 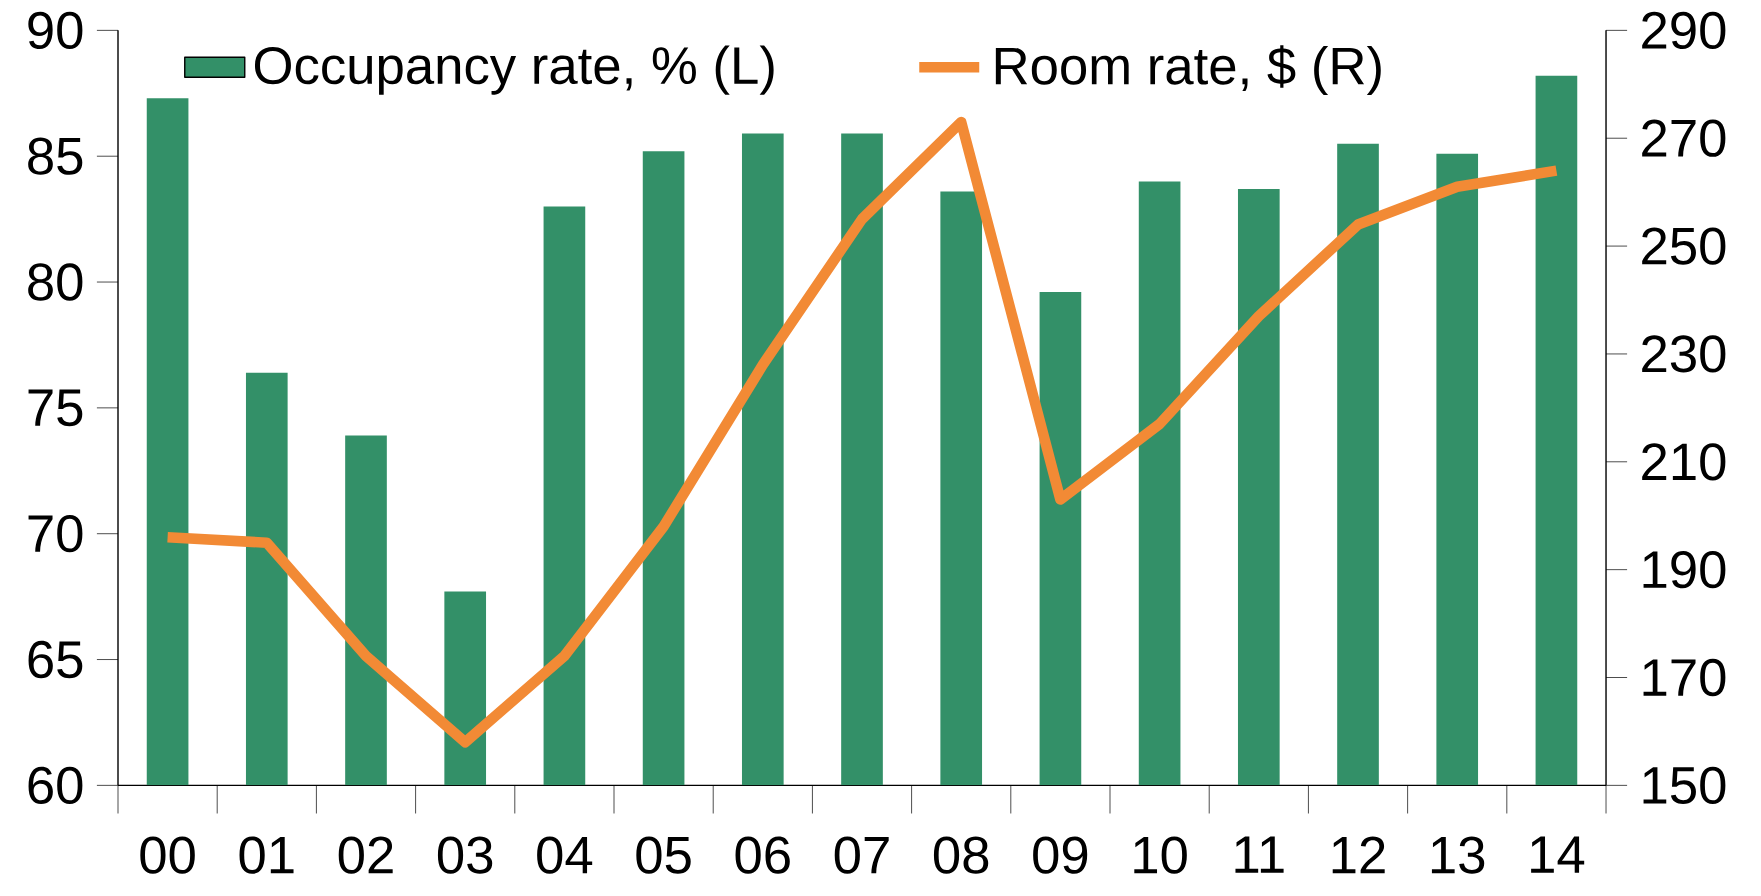 What do you see at coordinates (1259, 854) in the screenshot?
I see `x-tick-label: 11` at bounding box center [1259, 854].